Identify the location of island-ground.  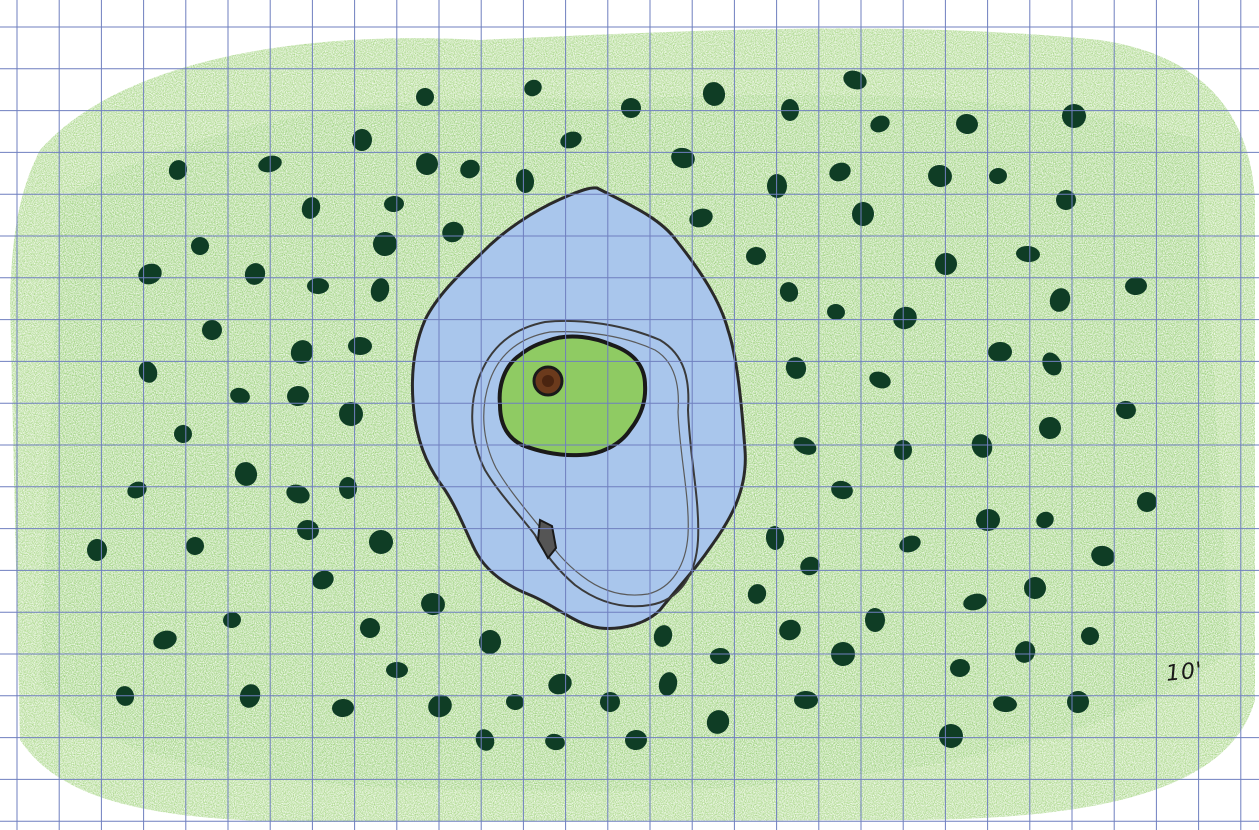
(572, 396).